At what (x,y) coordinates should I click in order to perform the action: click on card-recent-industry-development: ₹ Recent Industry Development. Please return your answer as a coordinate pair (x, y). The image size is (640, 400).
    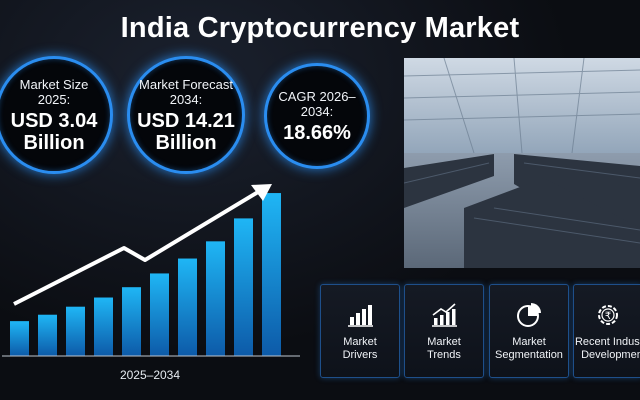
    Looking at the image, I should click on (606, 331).